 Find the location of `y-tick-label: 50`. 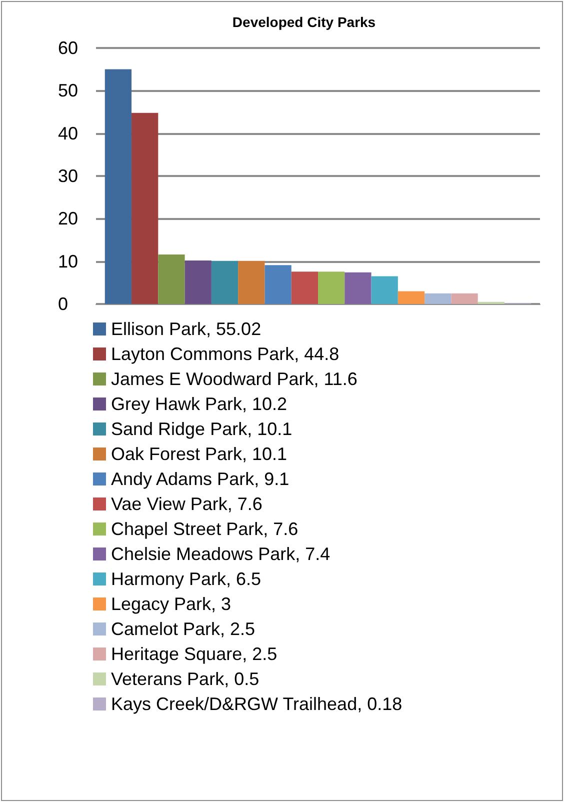

y-tick-label: 50 is located at coordinates (68, 90).